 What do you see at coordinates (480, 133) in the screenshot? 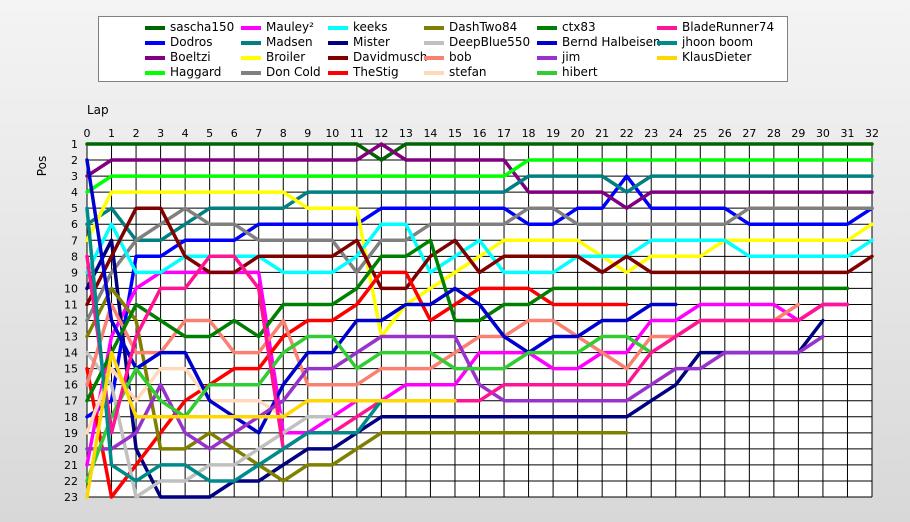
I see `x-tick-label: 16` at bounding box center [480, 133].